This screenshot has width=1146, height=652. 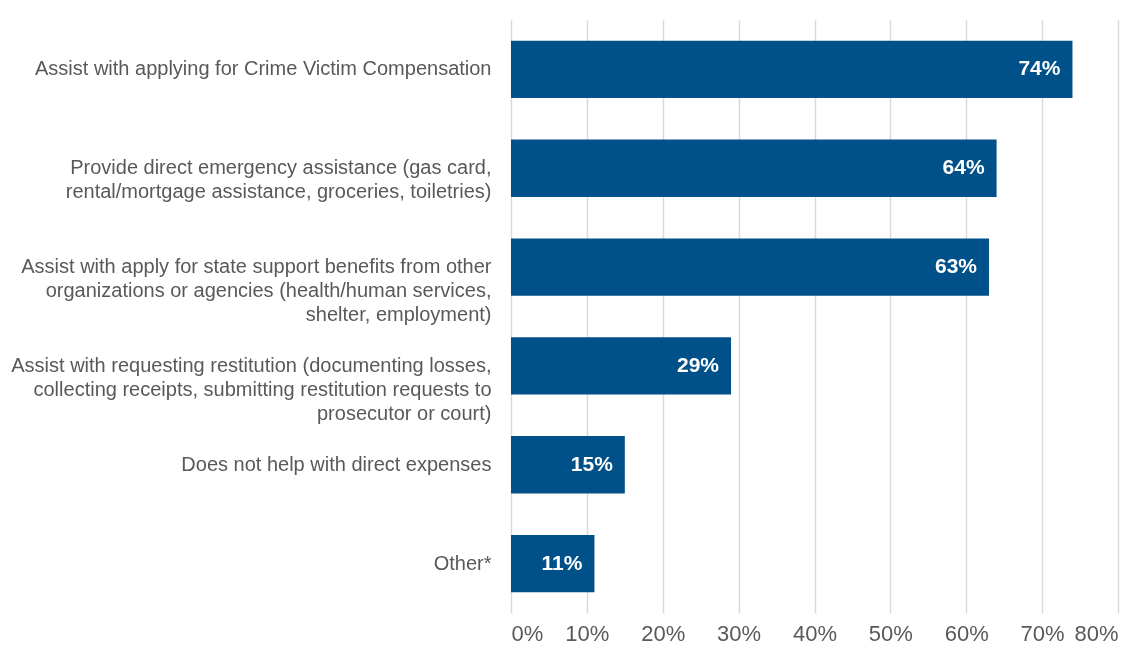 I want to click on x-tick-label: 70%, so click(x=1042, y=633).